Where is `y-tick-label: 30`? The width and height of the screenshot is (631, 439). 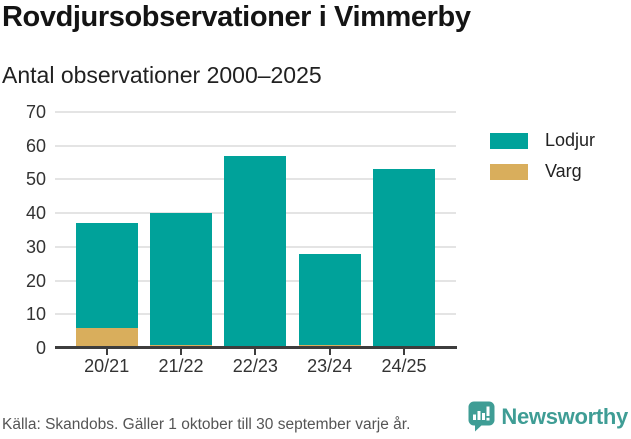
y-tick-label: 30 is located at coordinates (35, 246).